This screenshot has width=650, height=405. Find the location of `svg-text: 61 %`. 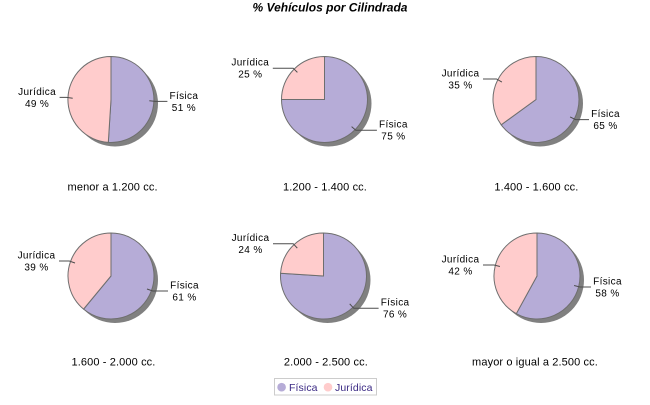

svg-text: 61 % is located at coordinates (184, 297).